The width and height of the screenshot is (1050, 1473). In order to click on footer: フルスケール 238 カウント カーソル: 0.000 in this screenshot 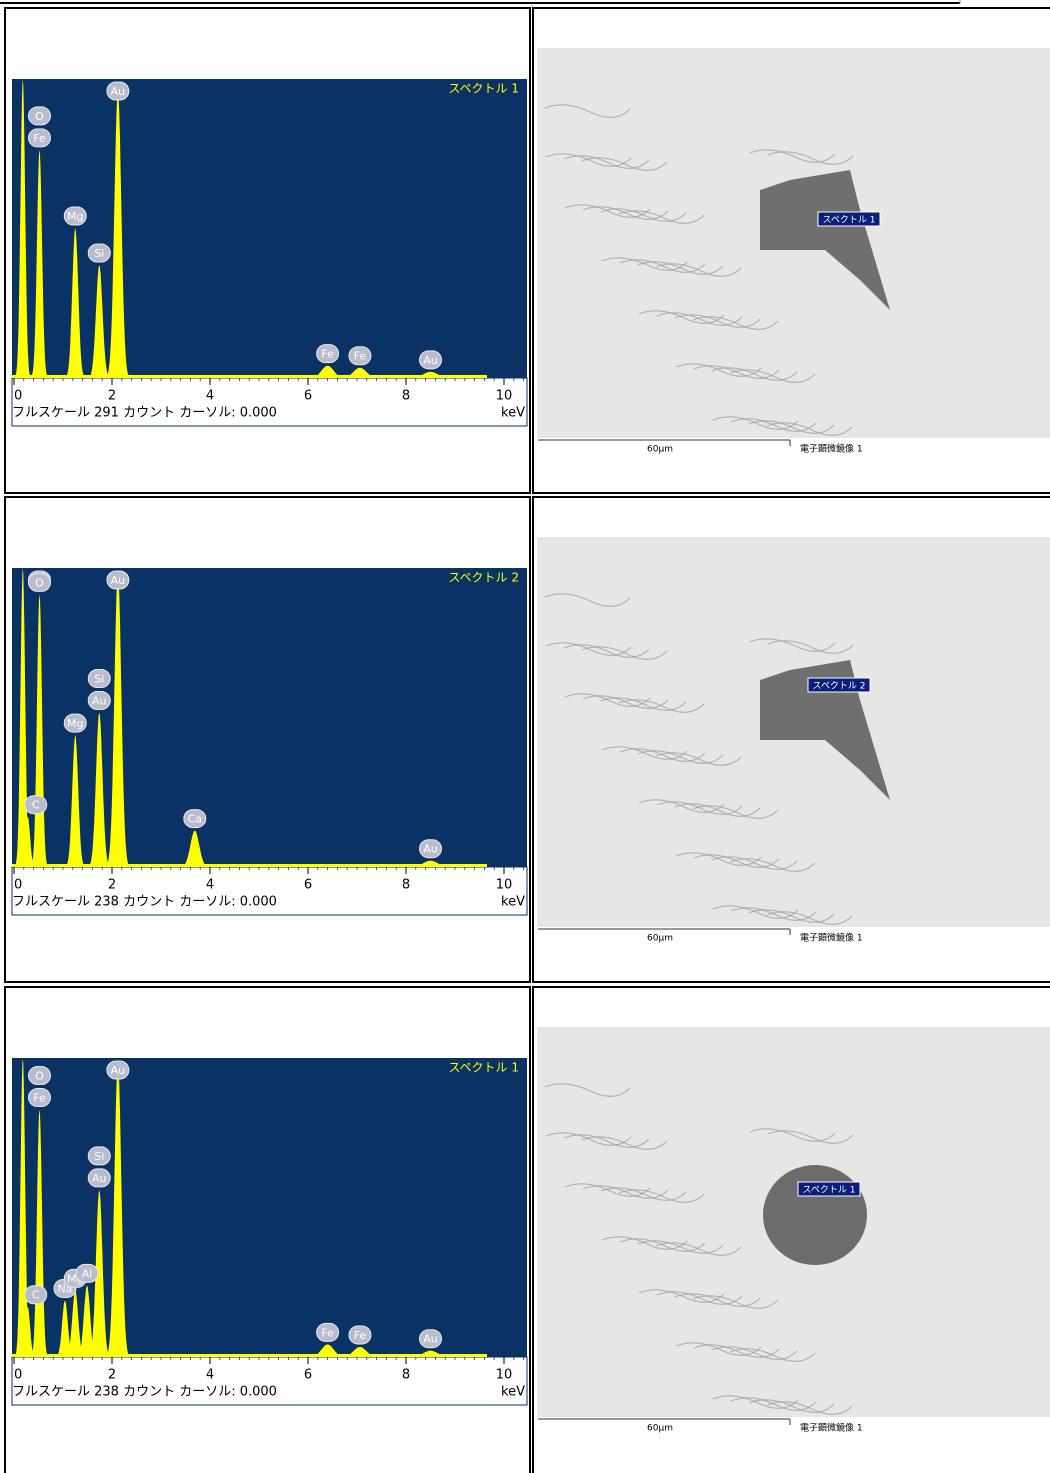, I will do `click(144, 902)`.